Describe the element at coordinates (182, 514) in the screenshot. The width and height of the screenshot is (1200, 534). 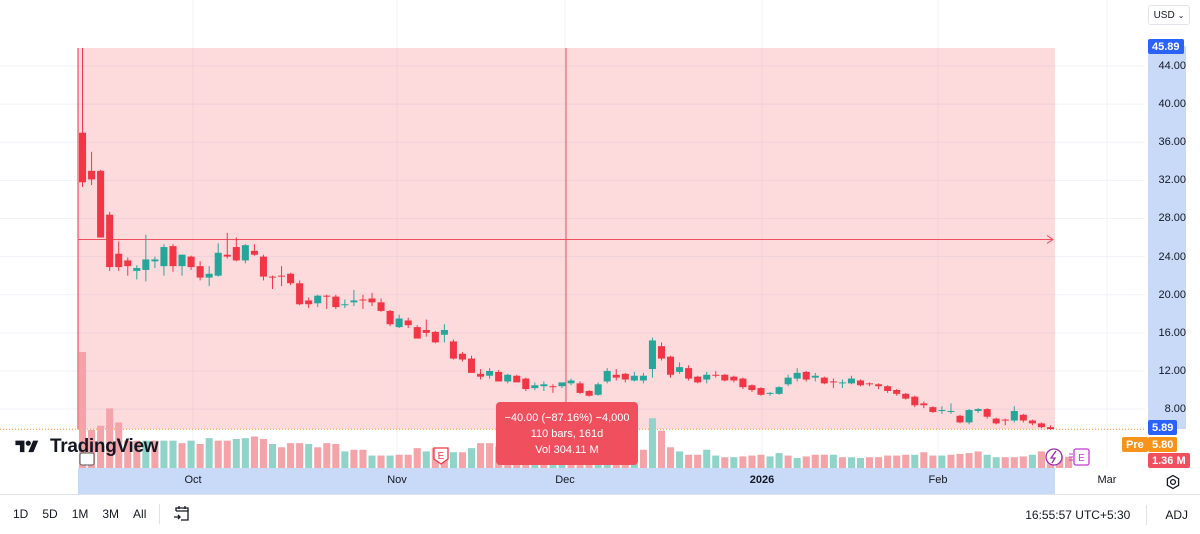
I see `go-to-date-button` at that location.